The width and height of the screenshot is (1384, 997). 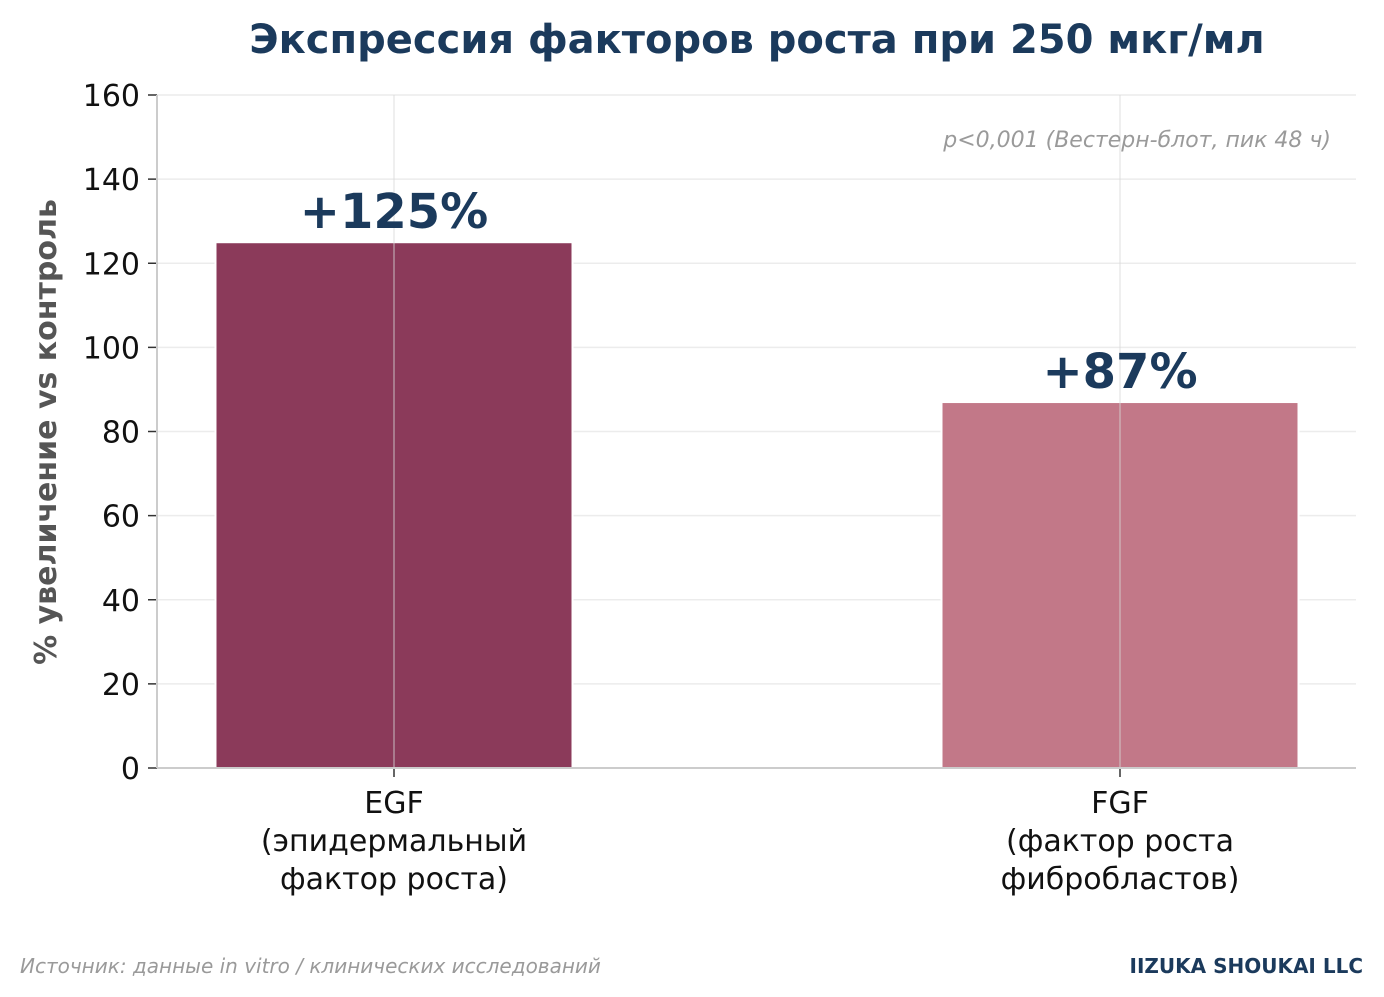 What do you see at coordinates (121, 685) in the screenshot?
I see `y-tick-label: 20` at bounding box center [121, 685].